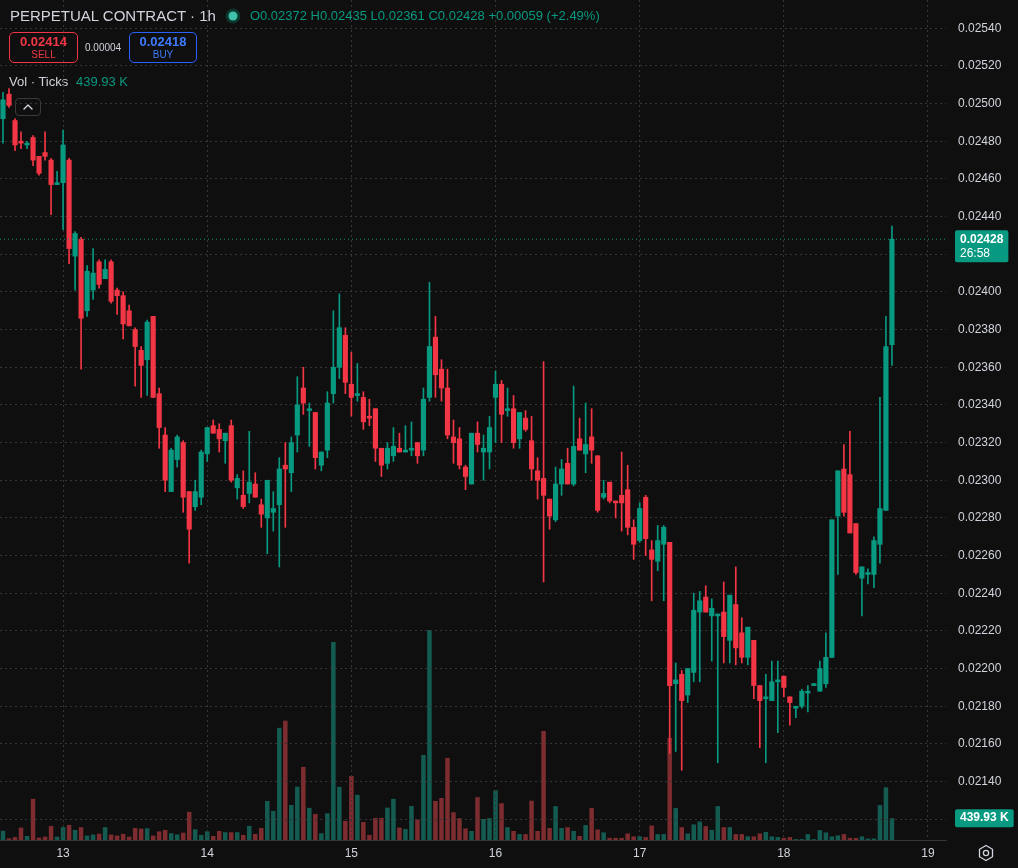 The image size is (1018, 868). I want to click on y-tick-label: 0.02360, so click(980, 366).